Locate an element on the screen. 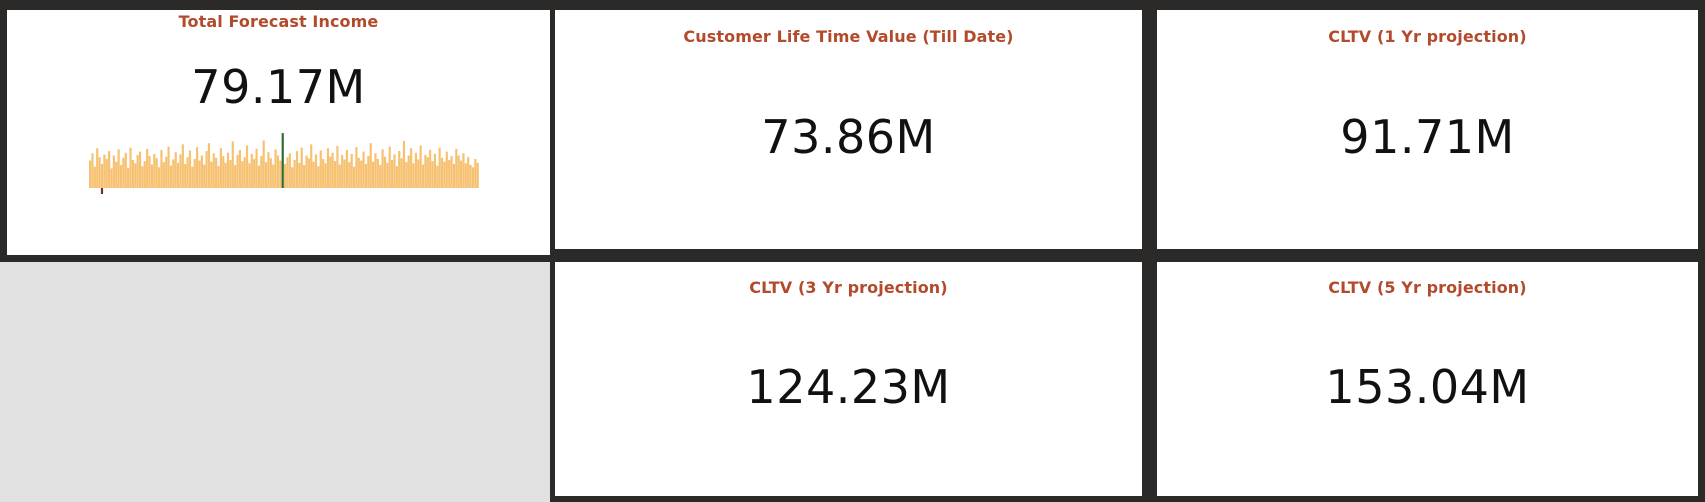 This screenshot has height=502, width=1705. sparkline-bar-highlight is located at coordinates (282, 160).